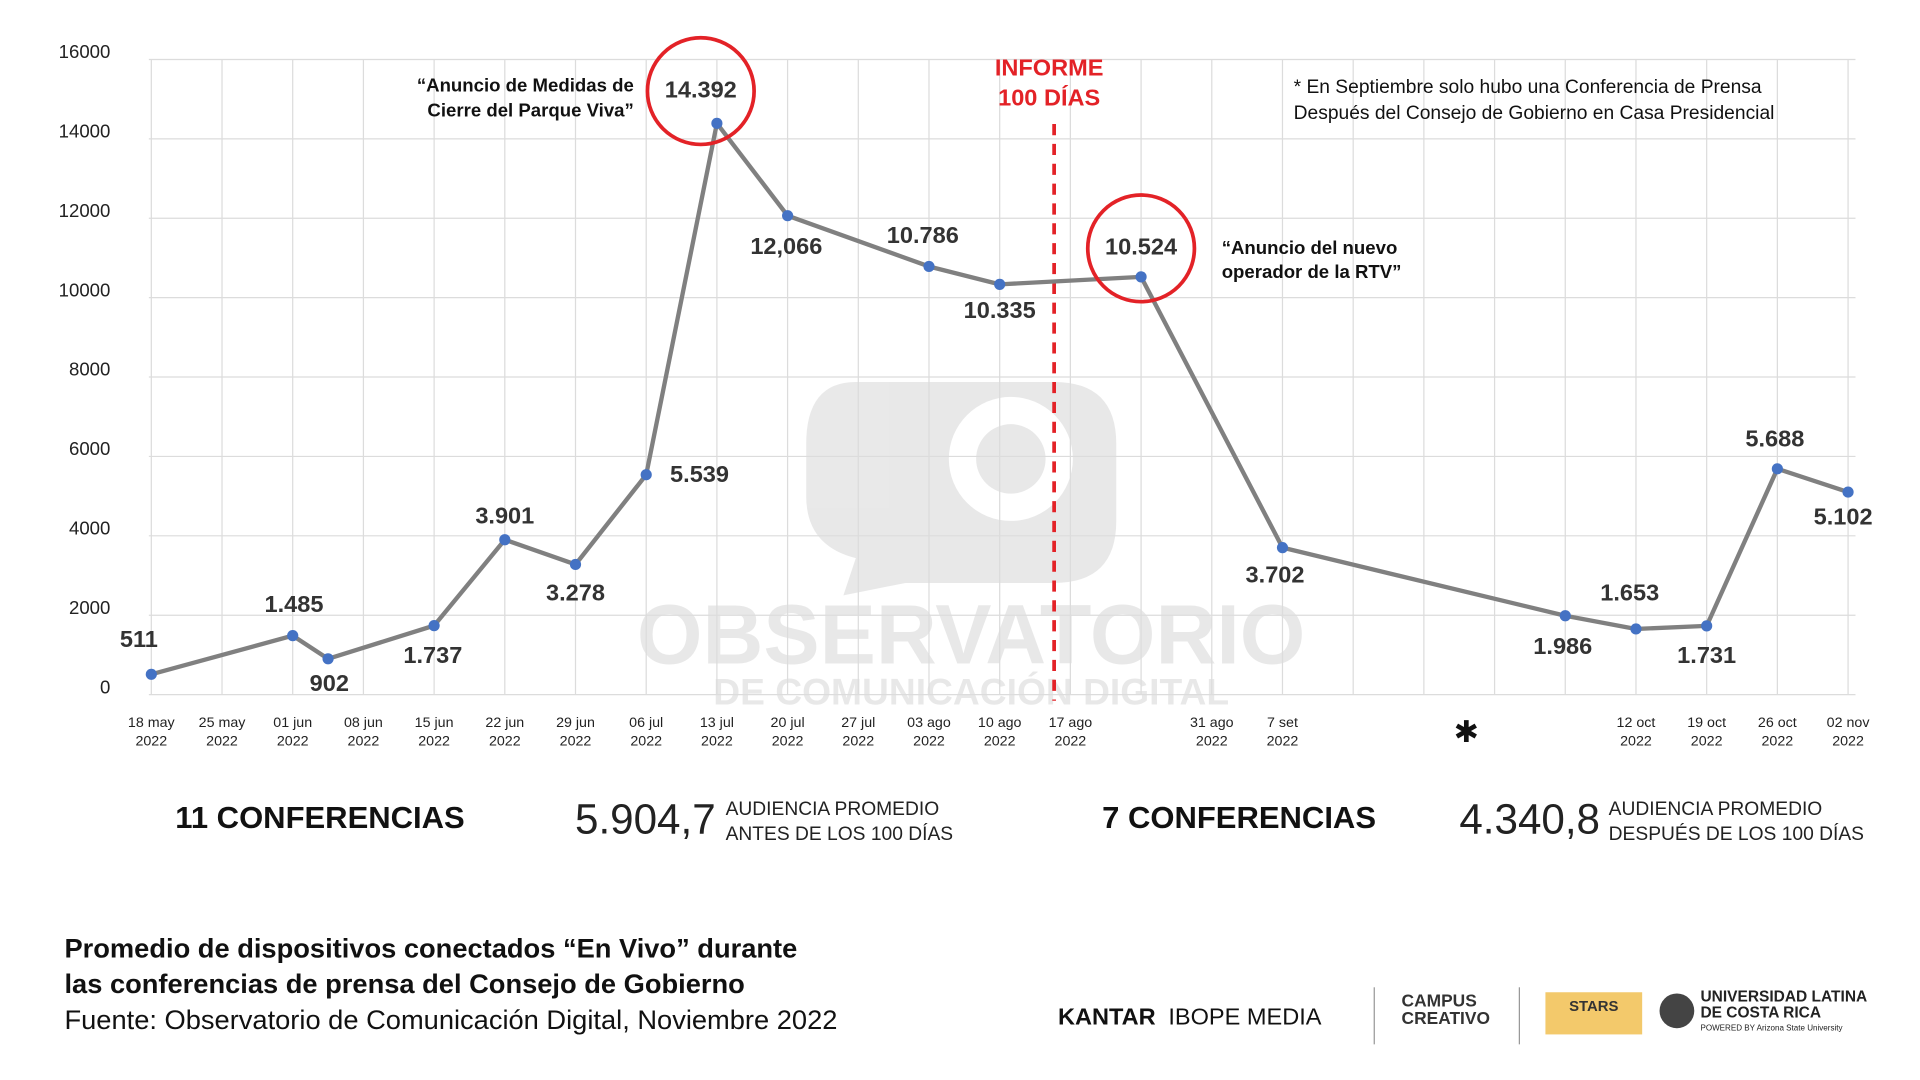 The height and width of the screenshot is (1080, 1920). Describe the element at coordinates (717, 732) in the screenshot. I see `x-tick-label: 13 jul 2022` at that location.